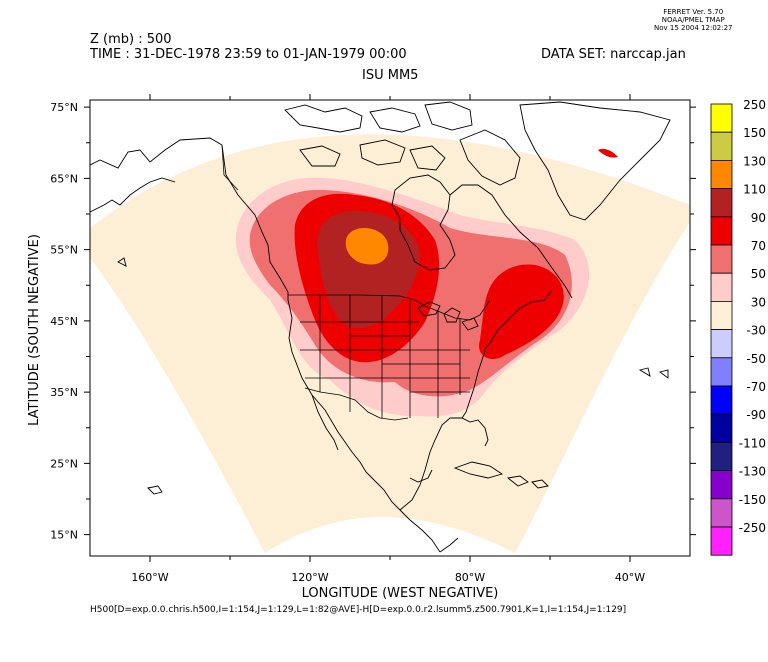 This screenshot has height=662, width=768. I want to click on x-tick-label: 80°W, so click(470, 577).